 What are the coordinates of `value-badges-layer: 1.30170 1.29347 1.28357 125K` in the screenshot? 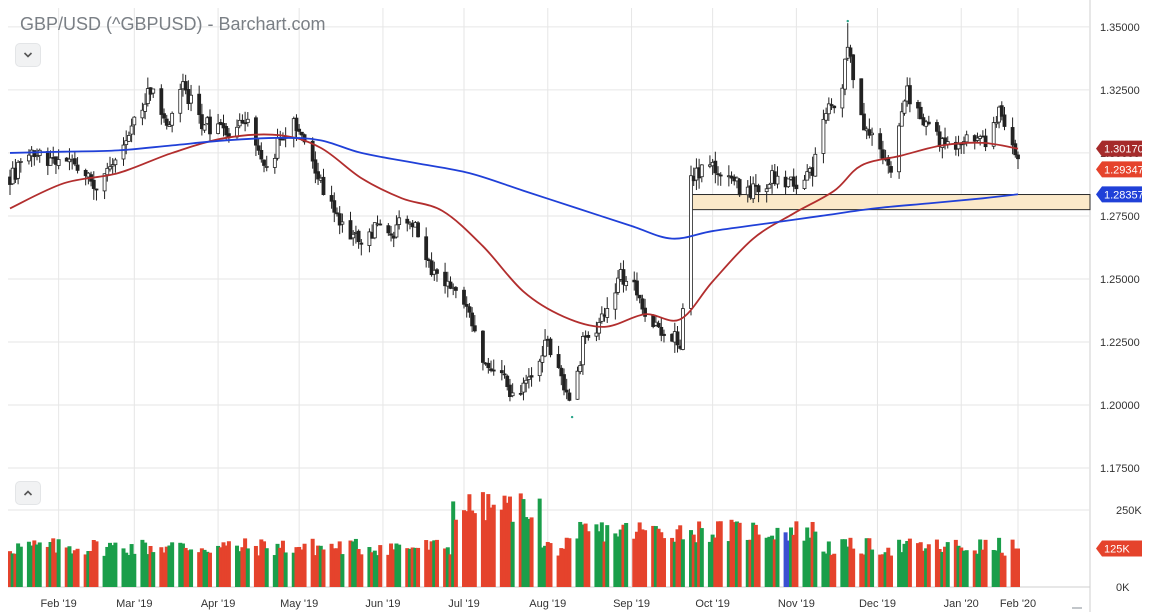 It's located at (1120, 348).